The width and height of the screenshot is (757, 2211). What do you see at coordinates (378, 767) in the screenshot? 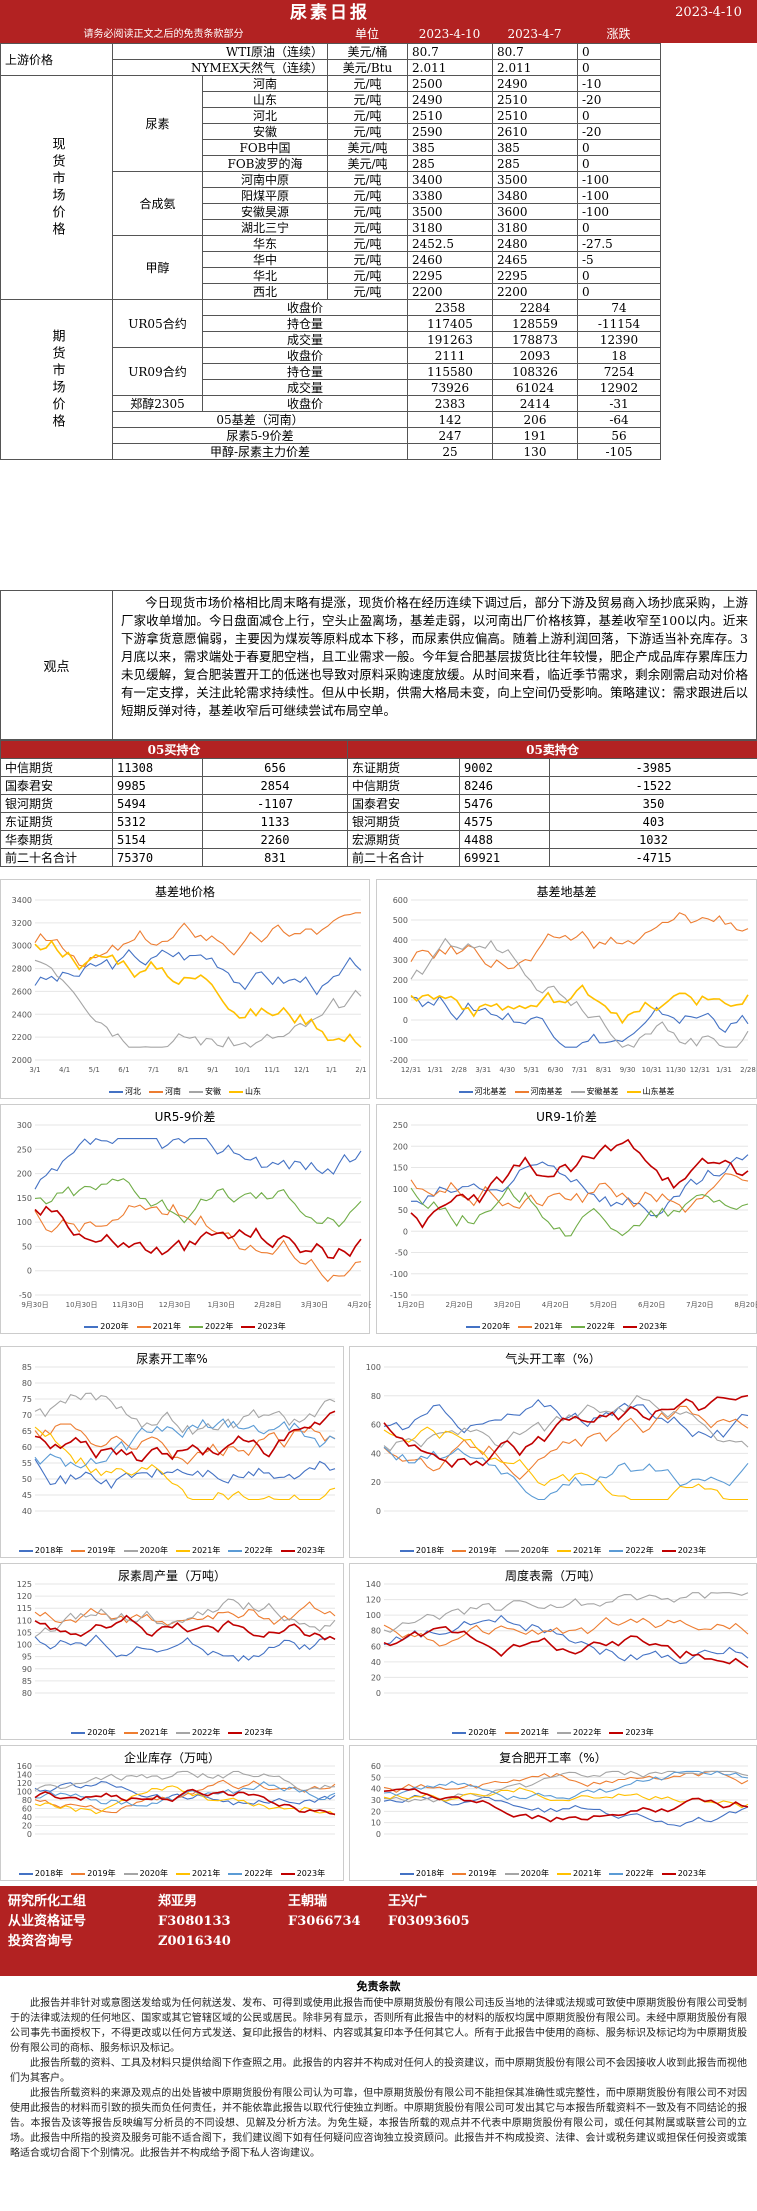
I see `position-row: 中信期货 11308 656 东证期货 9002 -3985` at bounding box center [378, 767].